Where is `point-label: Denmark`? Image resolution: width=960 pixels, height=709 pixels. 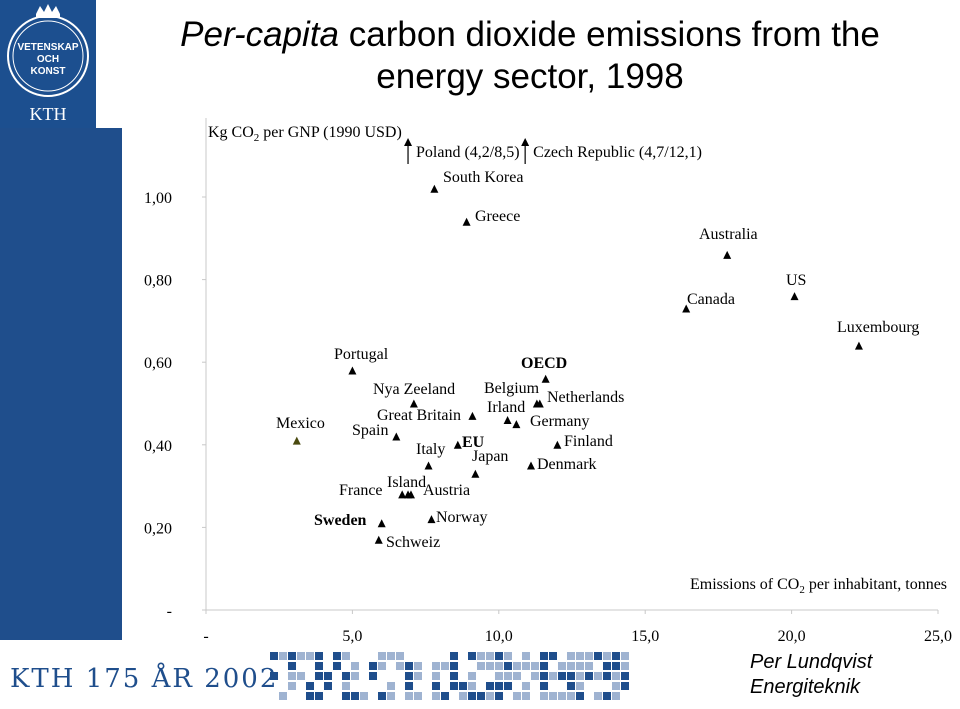 point-label: Denmark is located at coordinates (567, 464).